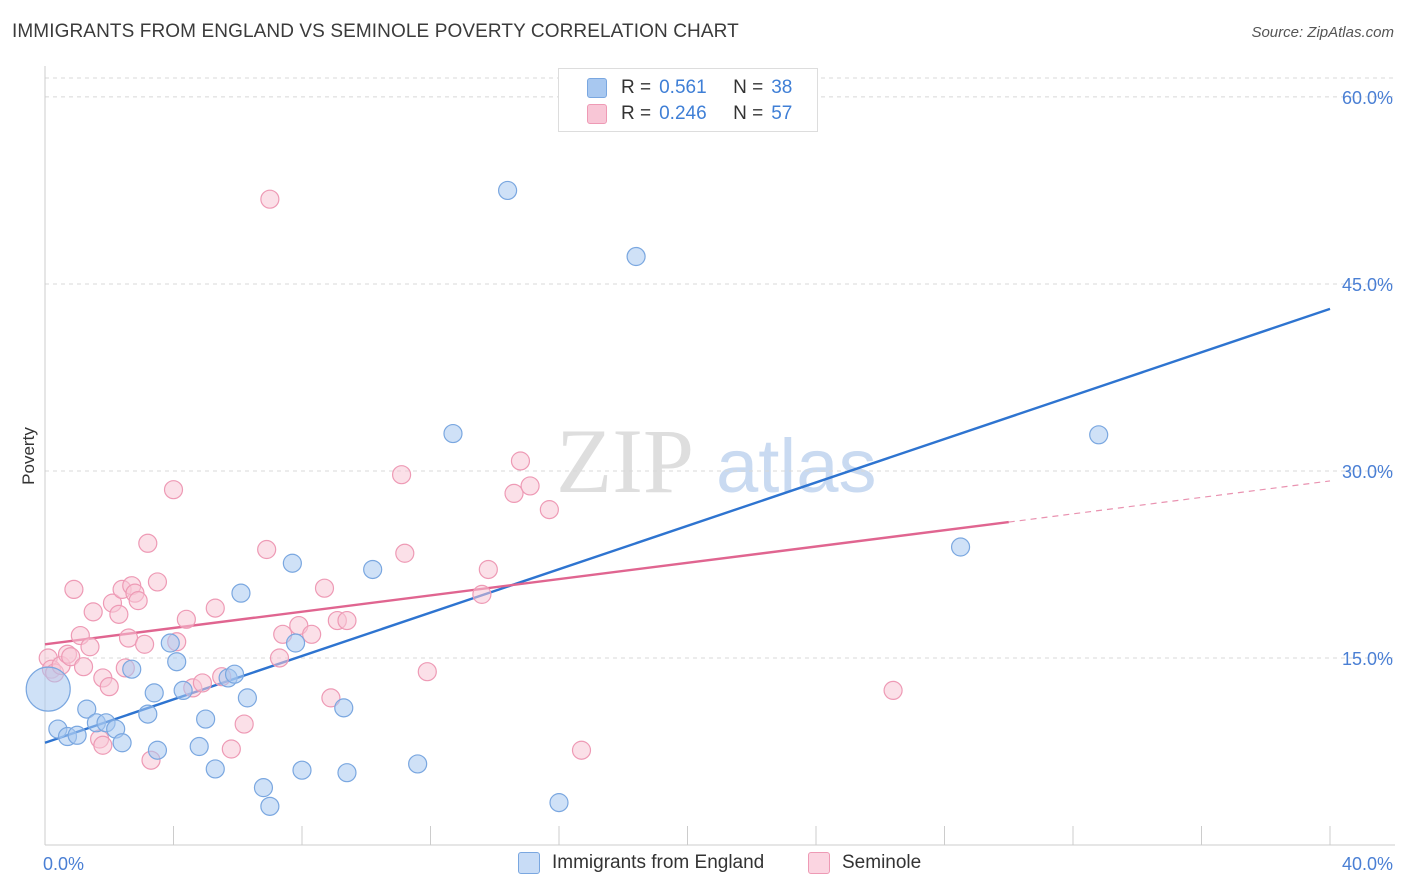  I want to click on legend-label-england: Immigrants from England, so click(658, 862).